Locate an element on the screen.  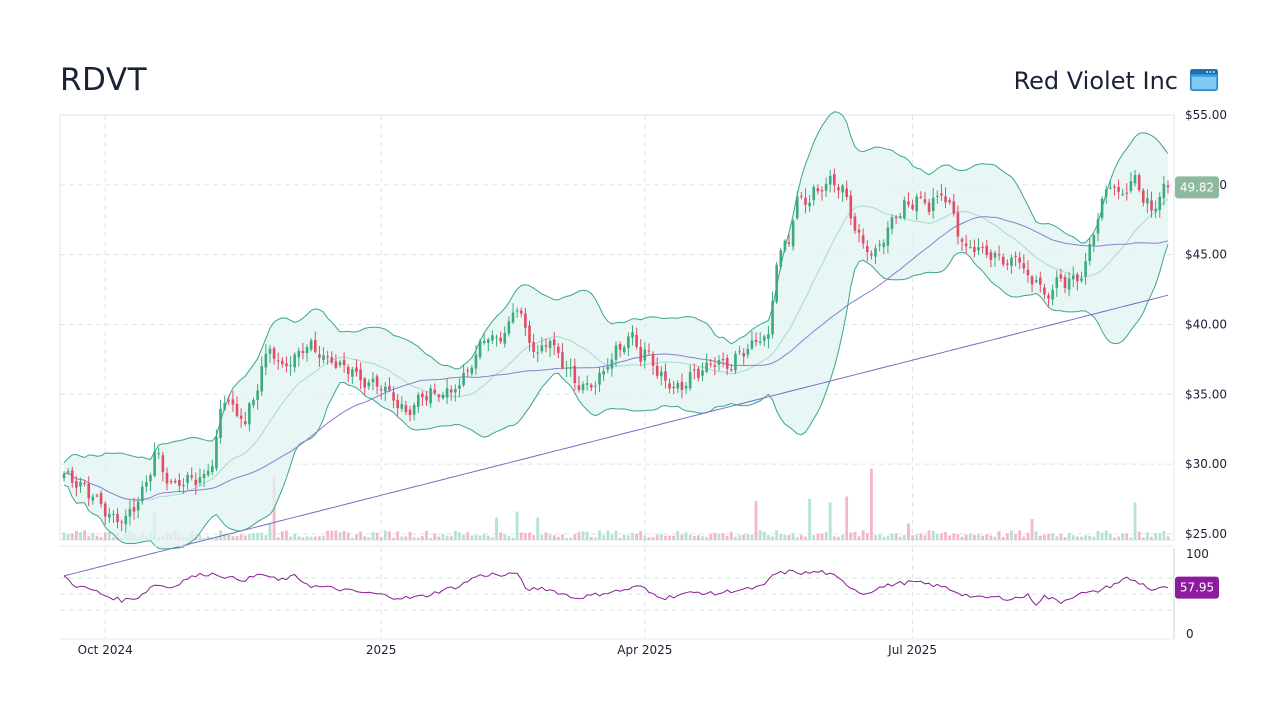
last-price-badge is located at coordinates (1197, 187).